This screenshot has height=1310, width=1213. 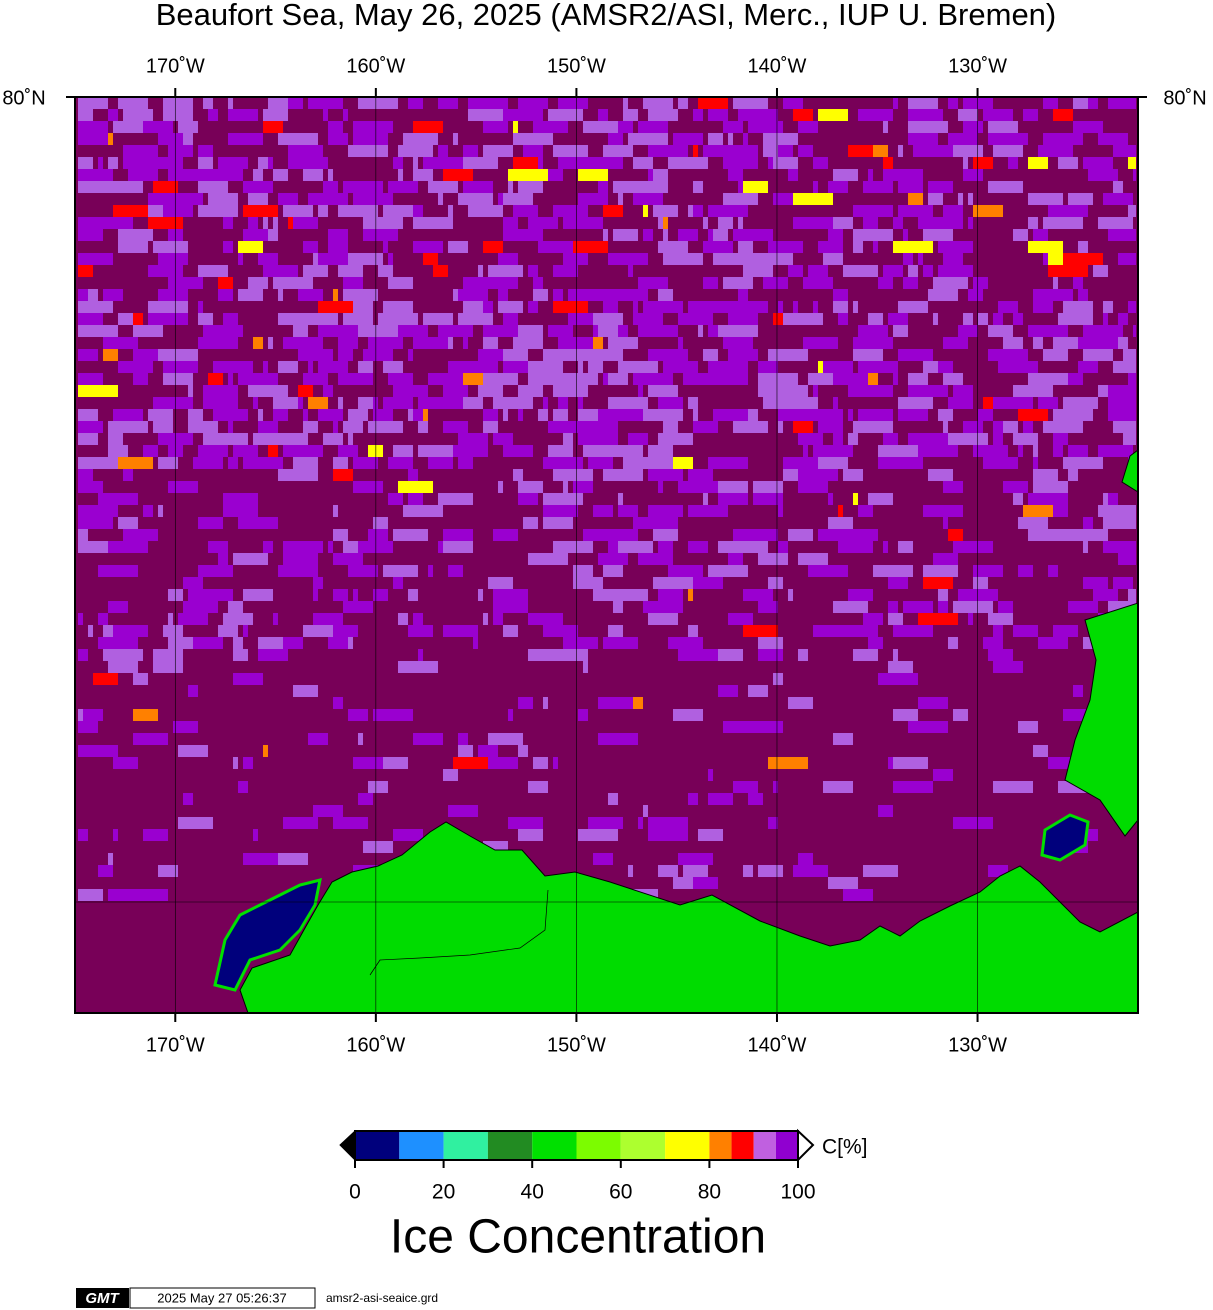 I want to click on lon-label: 130˚W, so click(x=977, y=66).